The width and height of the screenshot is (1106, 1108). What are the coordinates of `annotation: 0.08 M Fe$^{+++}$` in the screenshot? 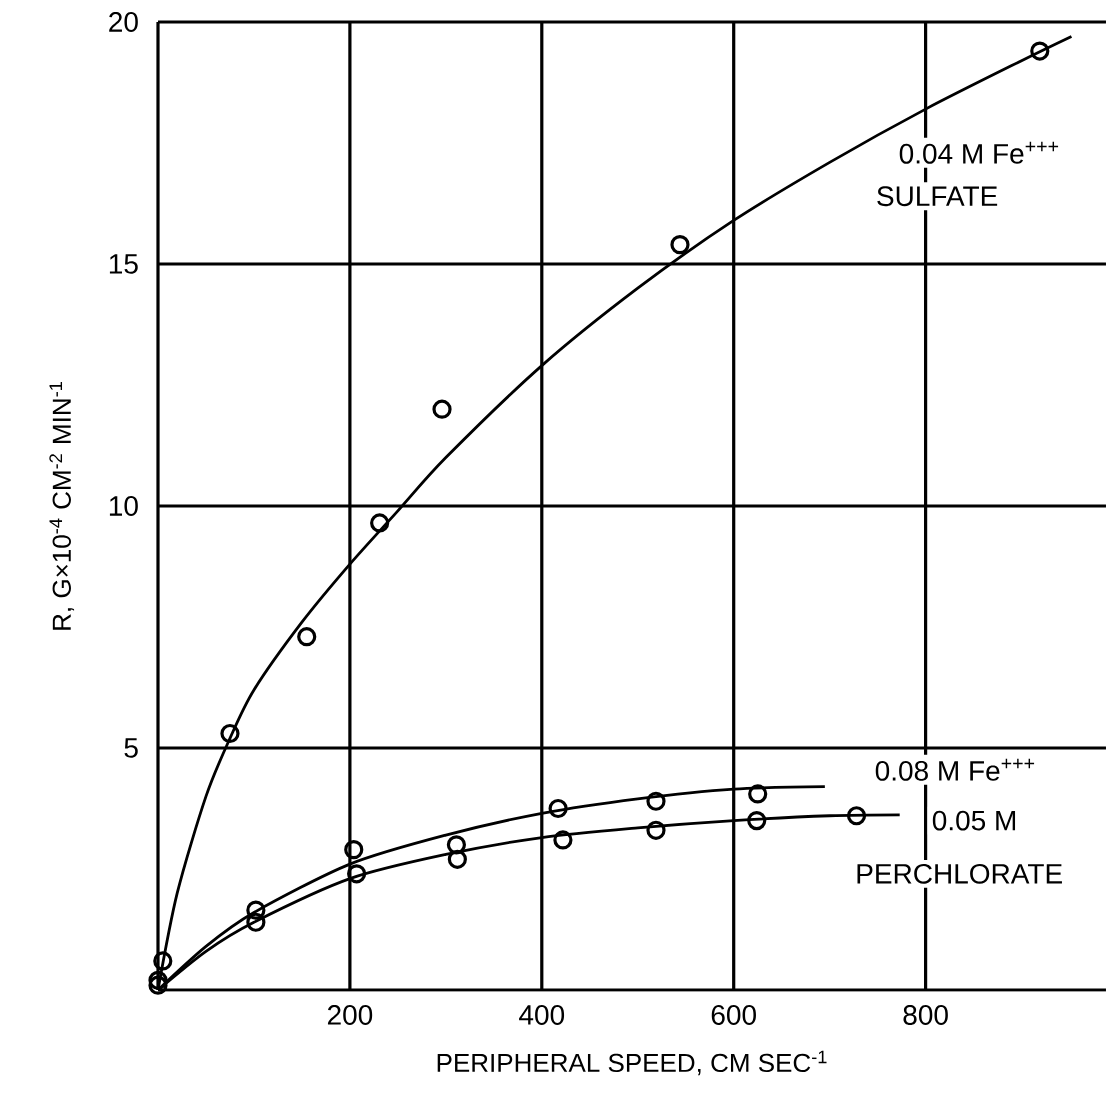 It's located at (955, 769).